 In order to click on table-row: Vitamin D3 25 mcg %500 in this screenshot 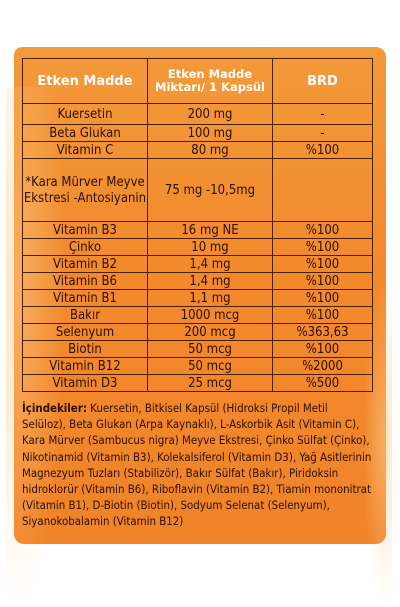, I will do `click(197, 383)`.